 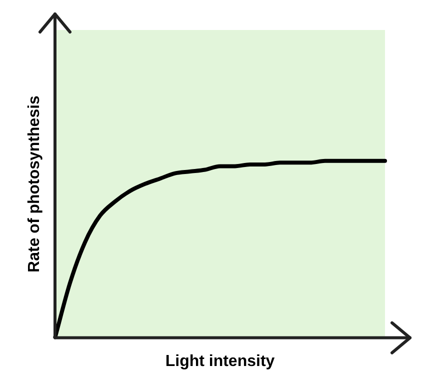 I want to click on y-axis-title: Rate of photosynthesis, so click(x=35, y=183).